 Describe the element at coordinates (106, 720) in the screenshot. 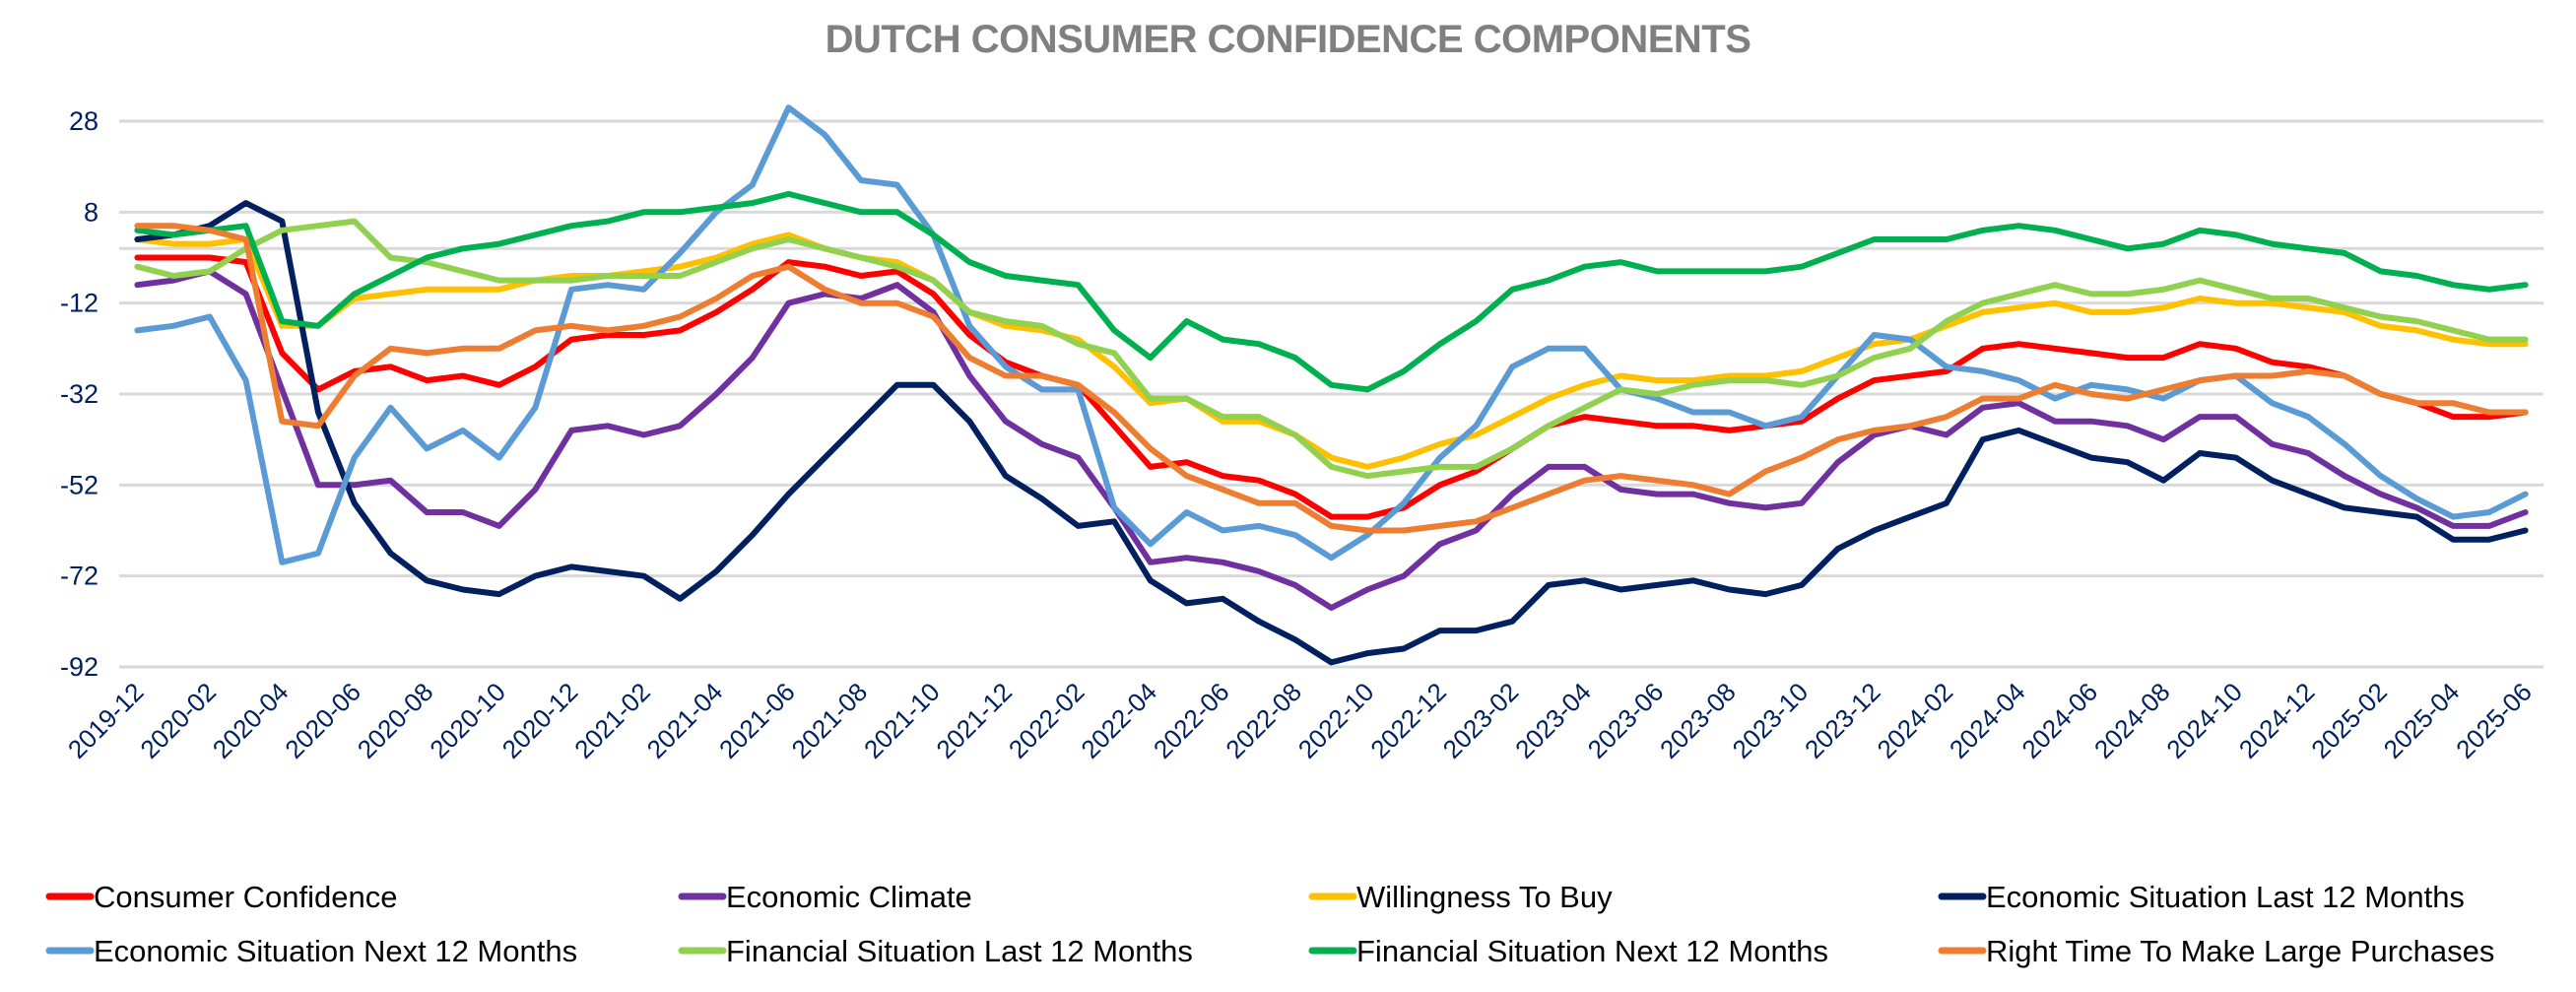

I see `x-tick-label: 2019-12` at that location.